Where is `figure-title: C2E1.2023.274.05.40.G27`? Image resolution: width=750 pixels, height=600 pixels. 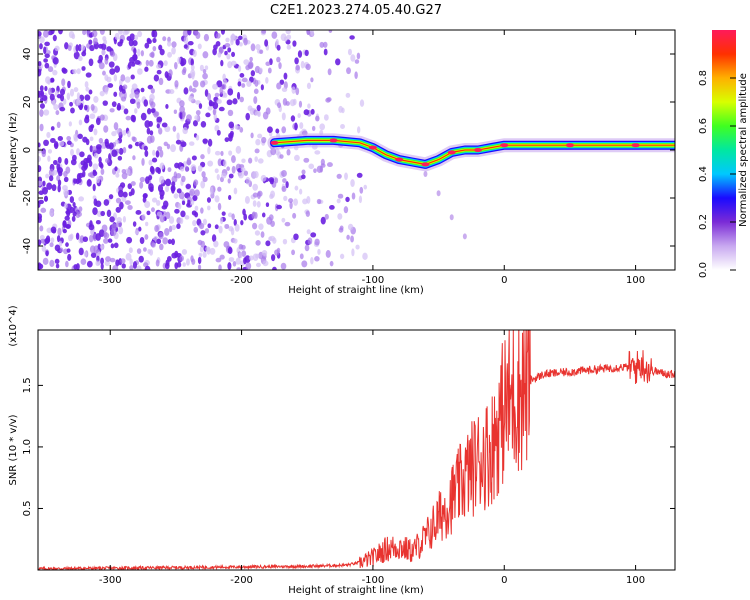 figure-title: C2E1.2023.274.05.40.G27 is located at coordinates (356, 10).